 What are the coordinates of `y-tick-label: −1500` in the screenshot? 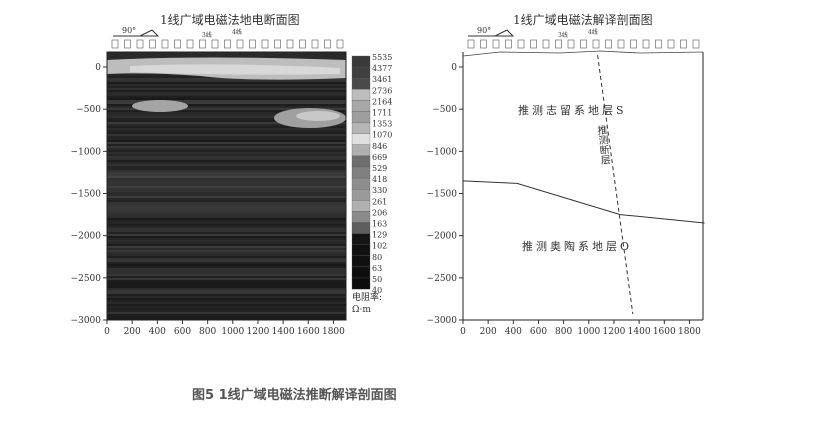 It's located at (442, 195).